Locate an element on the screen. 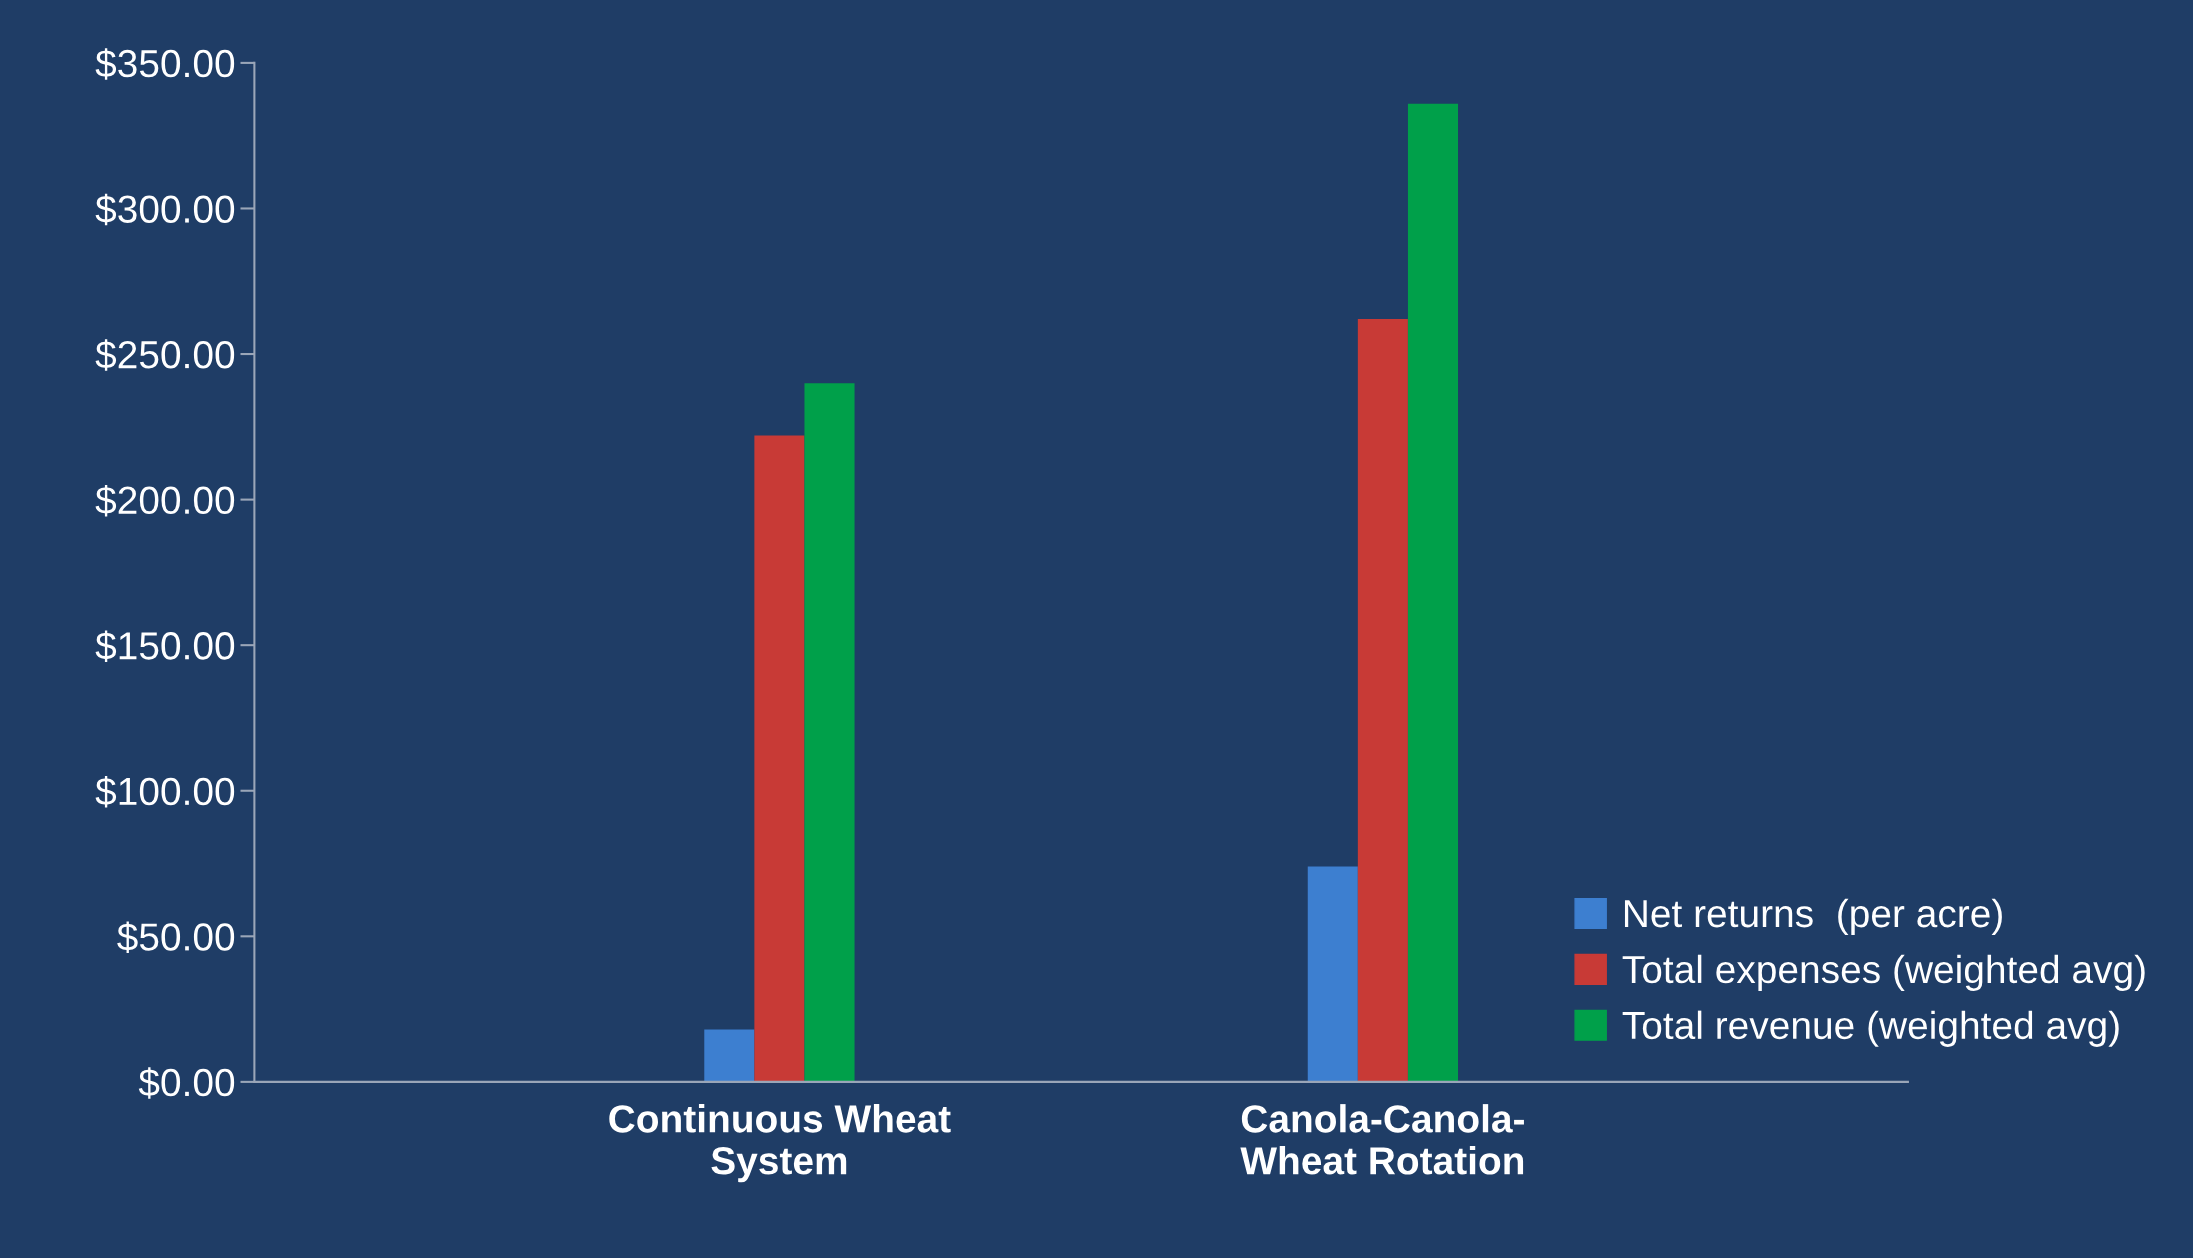 The width and height of the screenshot is (2193, 1258). y-tick-label: $150.00 is located at coordinates (165, 646).